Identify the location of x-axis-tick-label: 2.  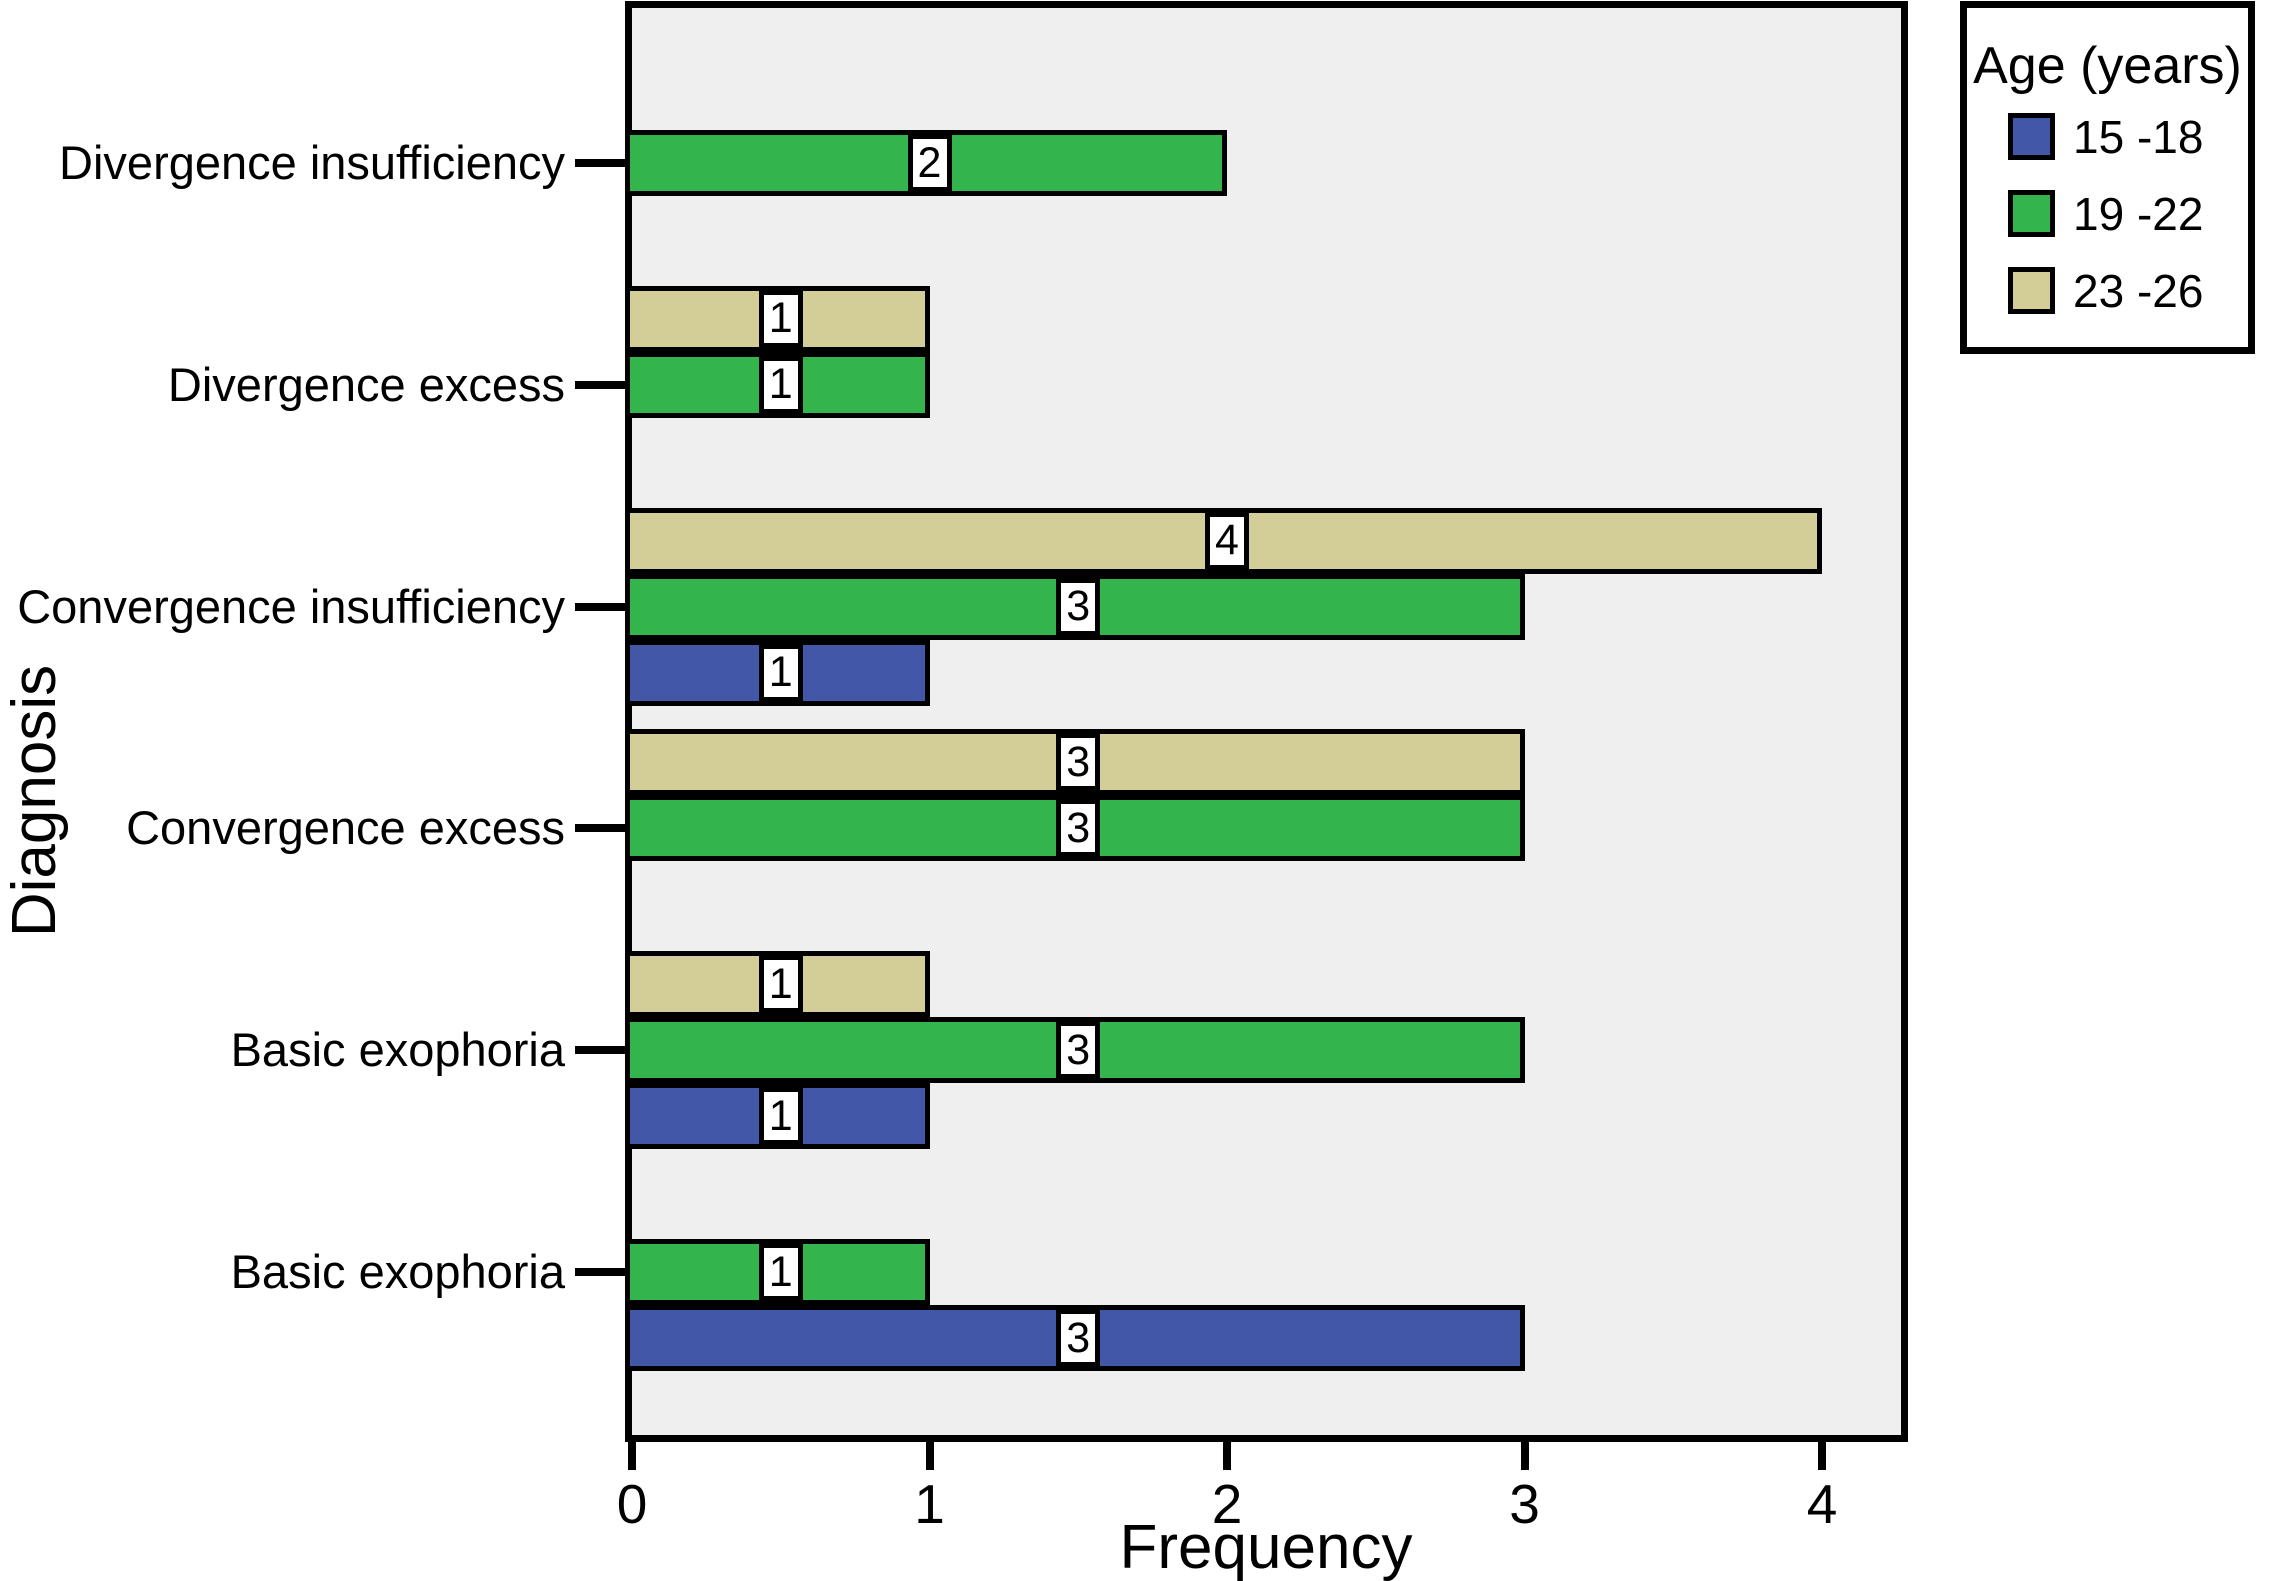
(1227, 1504).